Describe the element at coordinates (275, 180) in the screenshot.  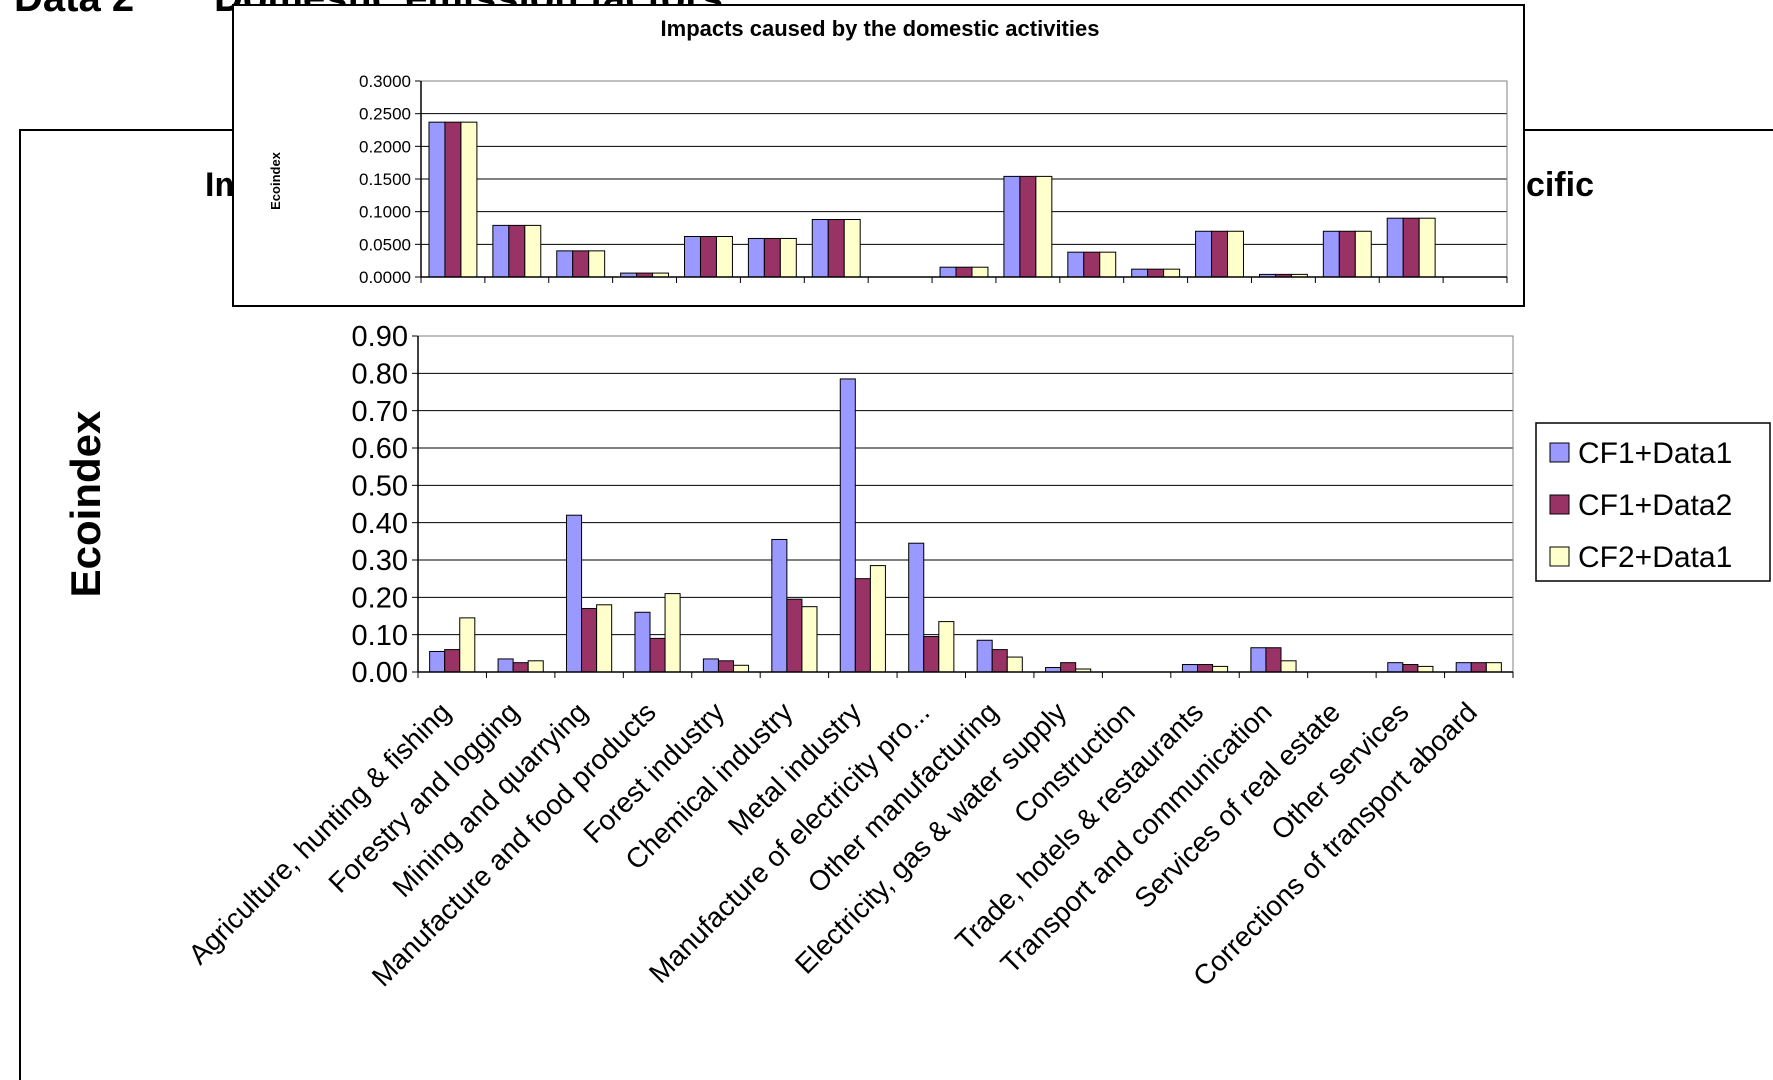
I see `inset-chart-y-axis-label: Ecoindex` at that location.